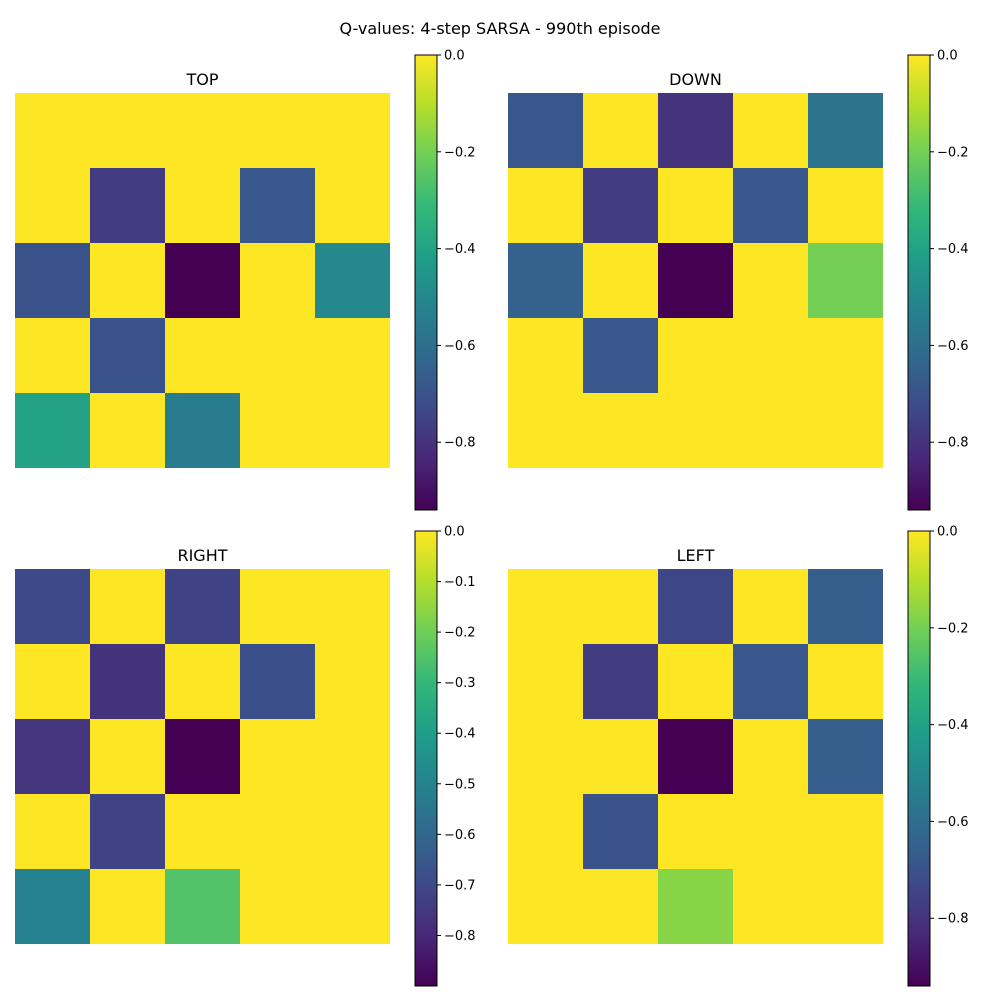 The height and width of the screenshot is (1000, 1000). Describe the element at coordinates (201, 79) in the screenshot. I see `panel-title-top: TOP` at that location.